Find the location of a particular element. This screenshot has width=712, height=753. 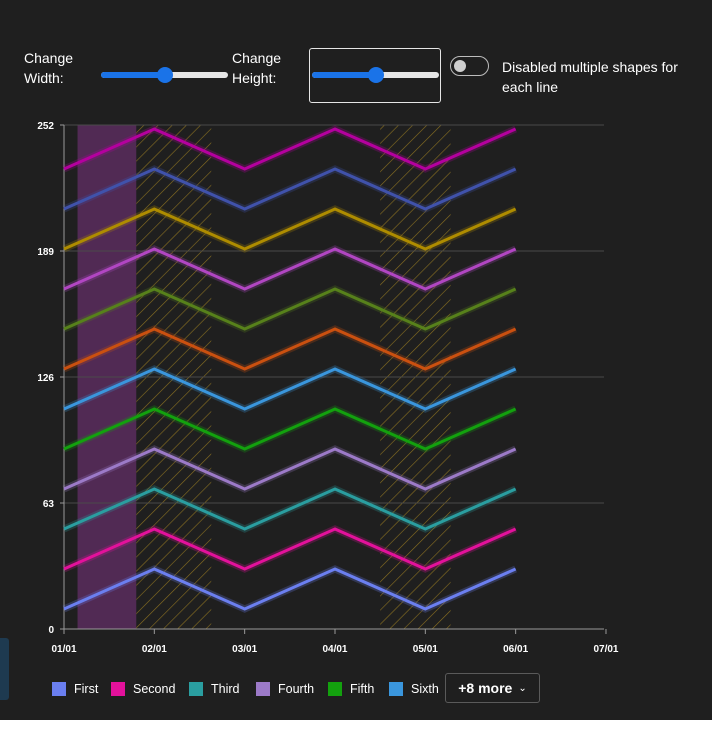

height-slider-focus-box is located at coordinates (375, 75).